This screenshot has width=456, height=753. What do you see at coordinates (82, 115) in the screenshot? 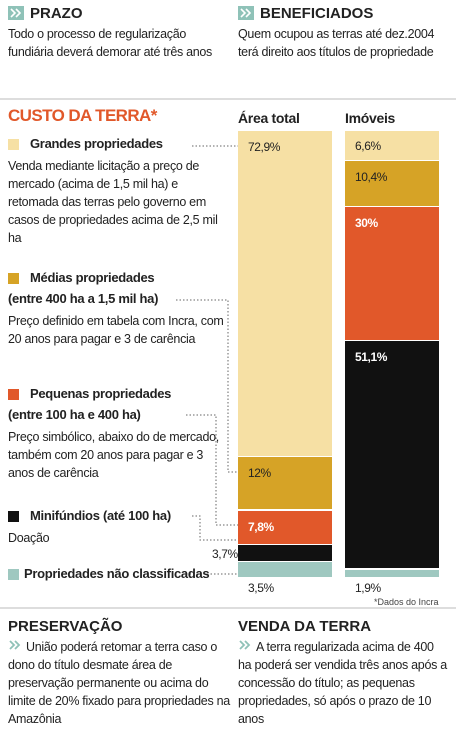
I see `chart-title: CUSTO DA TERRA*` at bounding box center [82, 115].